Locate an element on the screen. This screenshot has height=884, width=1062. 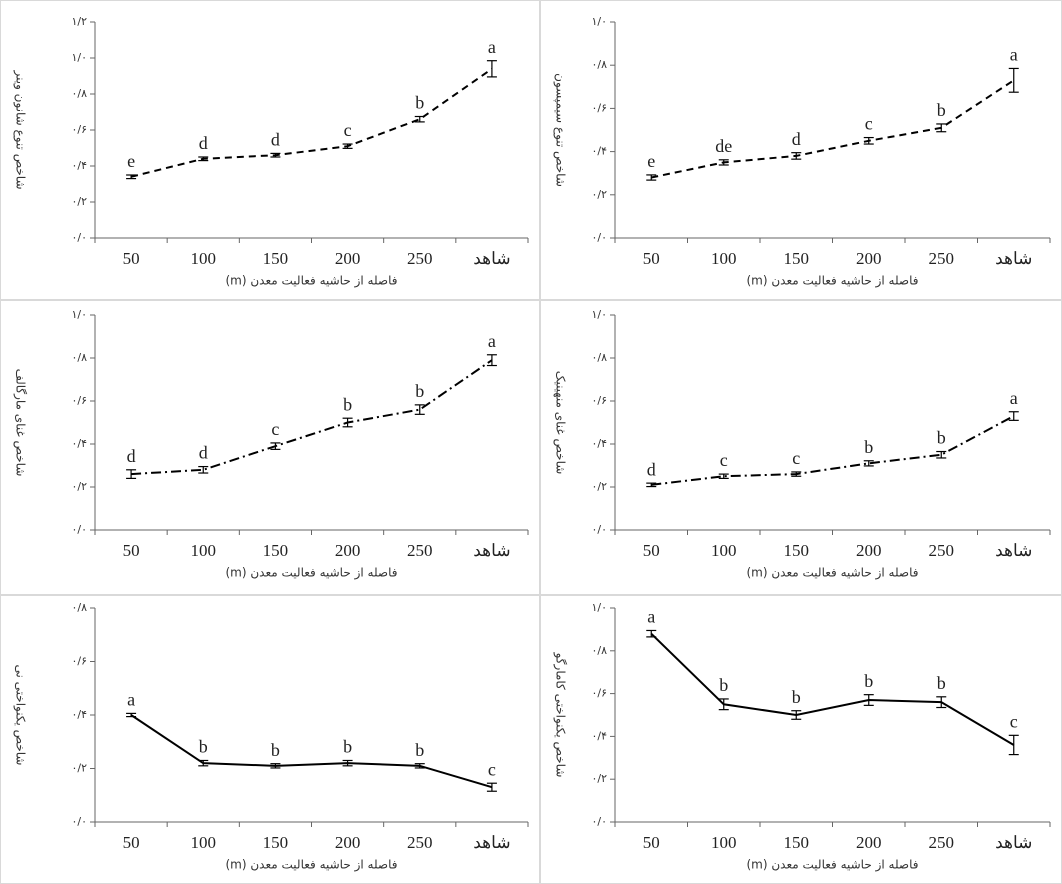
y-tick-label: ۱/۲ is located at coordinates (79, 21).